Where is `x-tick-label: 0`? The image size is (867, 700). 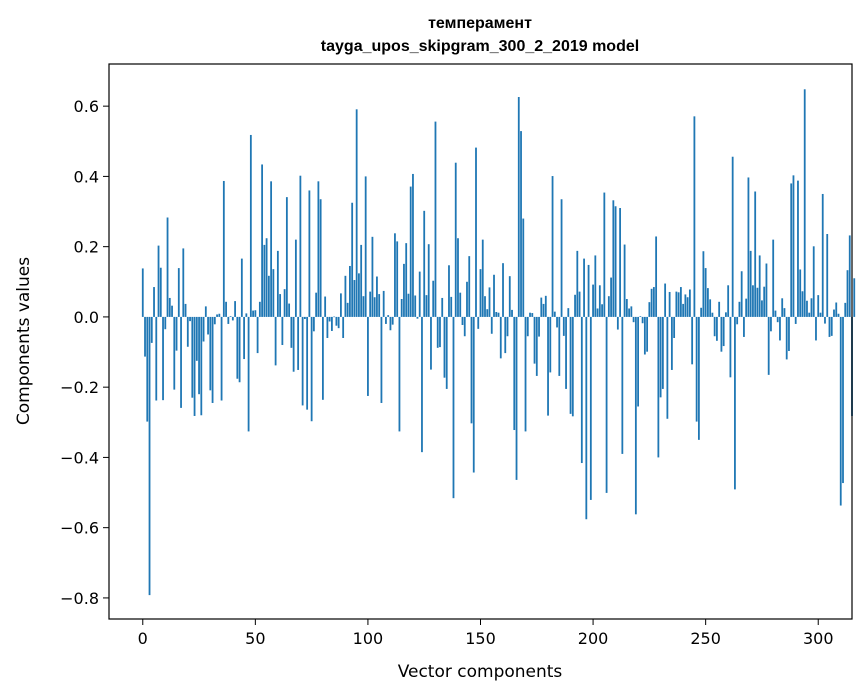
x-tick-label: 0 is located at coordinates (143, 638).